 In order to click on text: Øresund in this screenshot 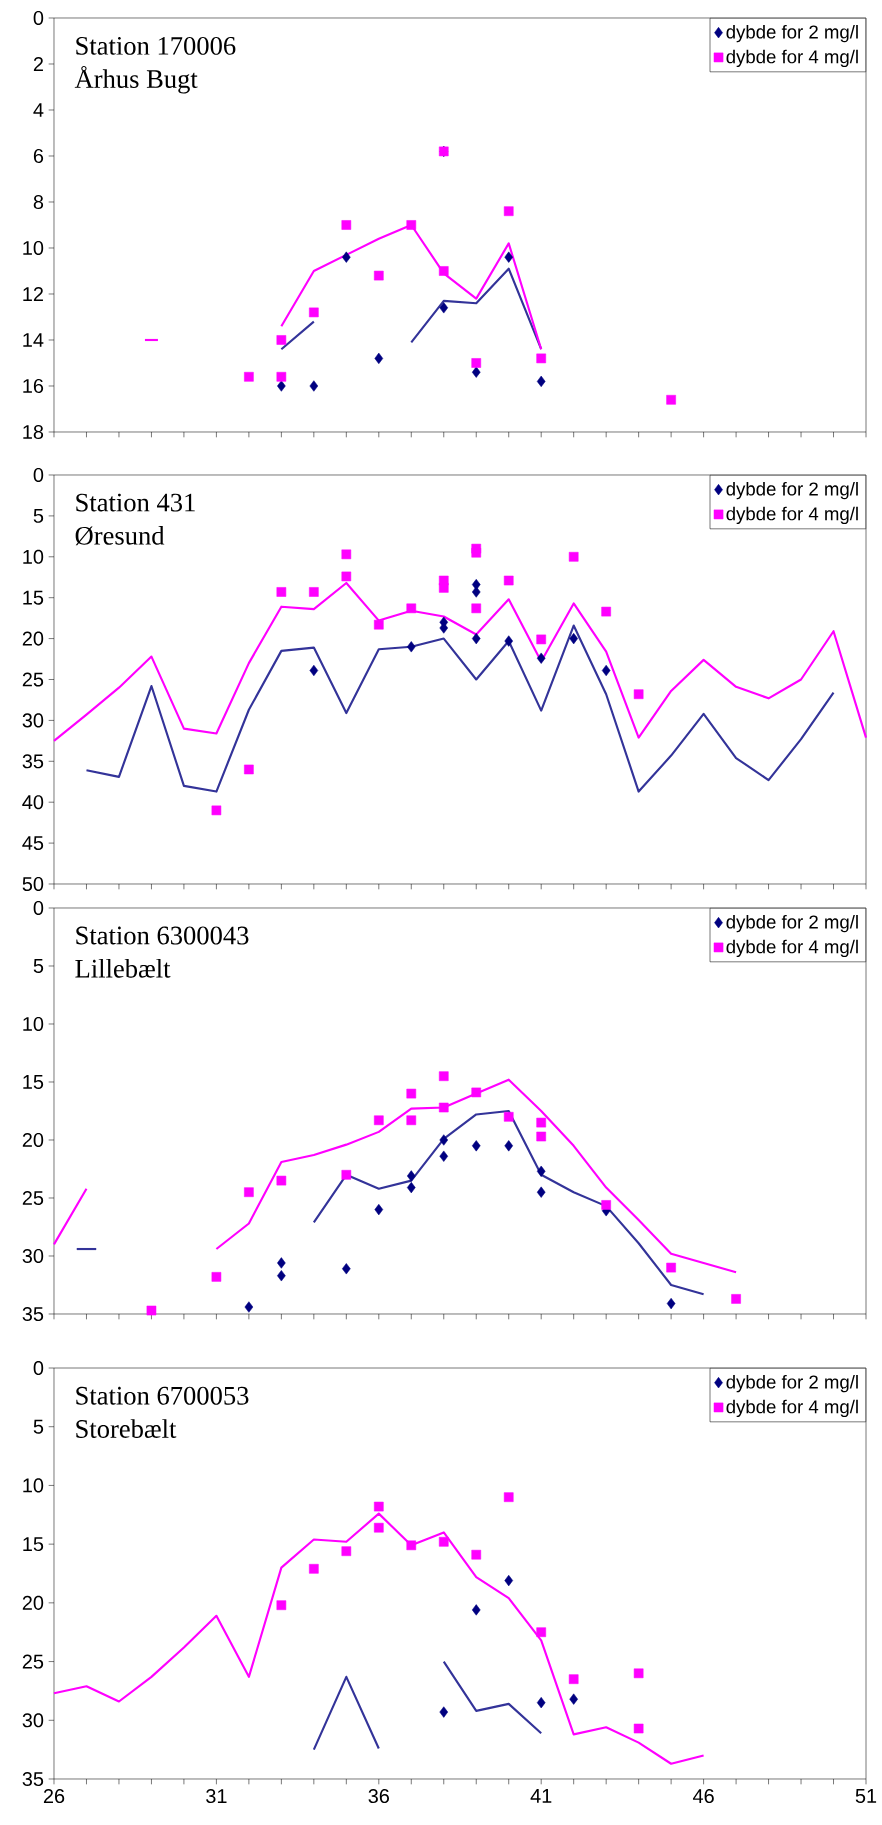, I will do `click(120, 536)`.